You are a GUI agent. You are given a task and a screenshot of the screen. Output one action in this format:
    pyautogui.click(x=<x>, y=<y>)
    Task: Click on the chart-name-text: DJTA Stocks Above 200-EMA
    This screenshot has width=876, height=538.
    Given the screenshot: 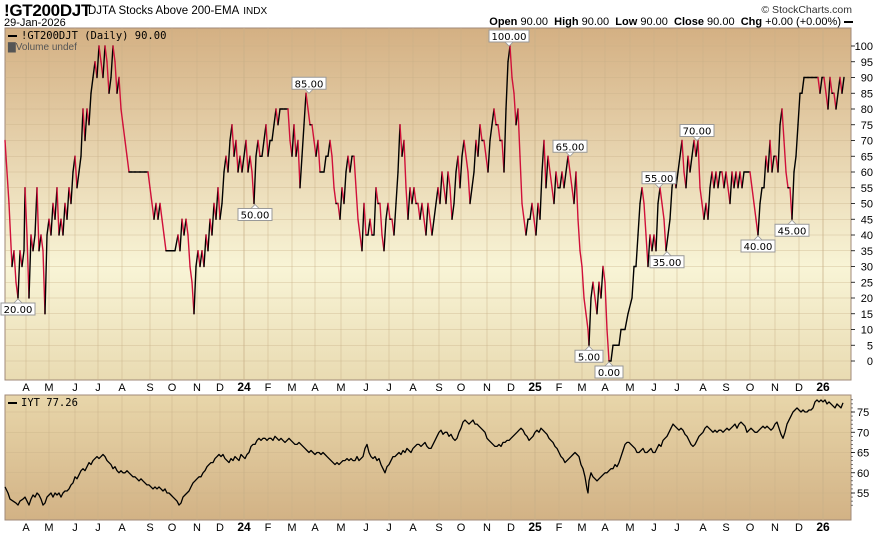 What is the action you would take?
    pyautogui.click(x=164, y=11)
    